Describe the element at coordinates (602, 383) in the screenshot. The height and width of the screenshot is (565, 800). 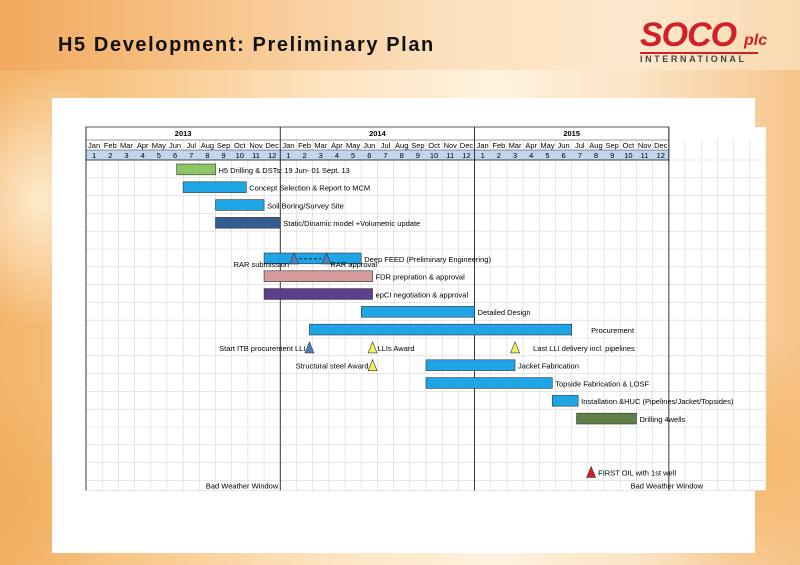
I see `task-label: Topside Fabrication & LOSF` at that location.